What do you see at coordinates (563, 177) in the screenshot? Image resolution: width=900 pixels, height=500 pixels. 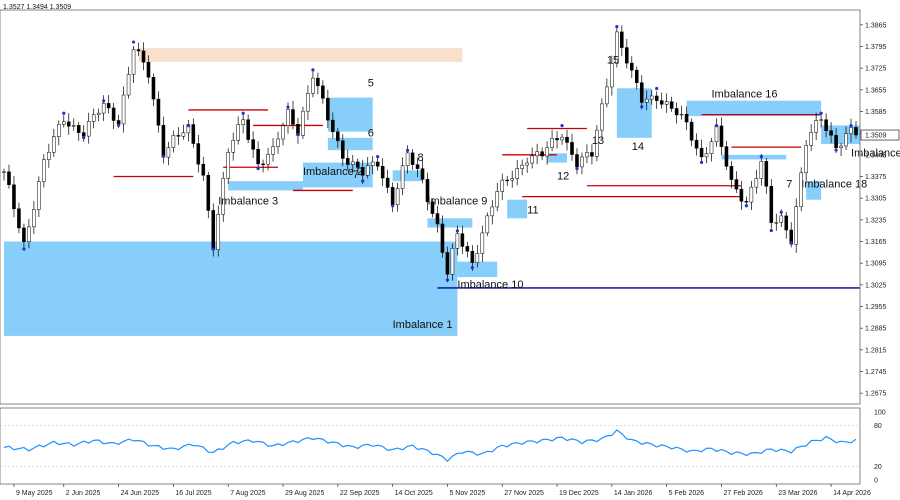 I see `zone-label: 12` at bounding box center [563, 177].